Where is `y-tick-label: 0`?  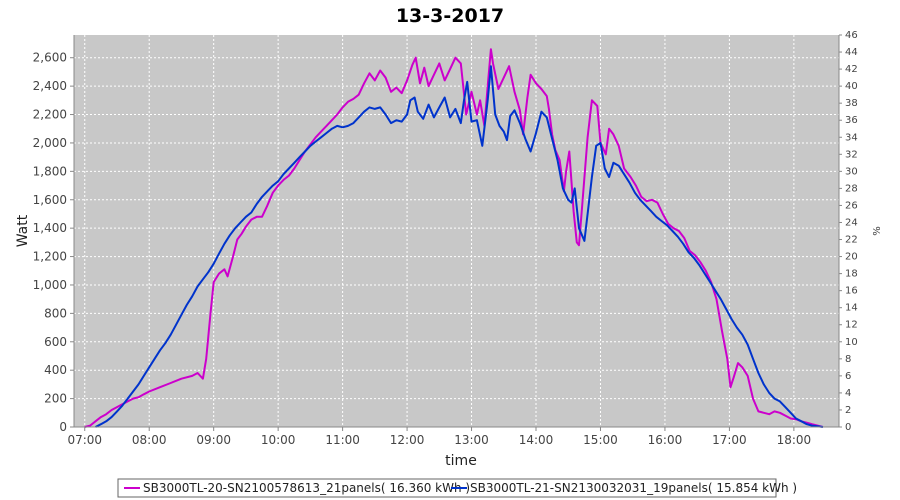
y-tick-label: 0 is located at coordinates (63, 427).